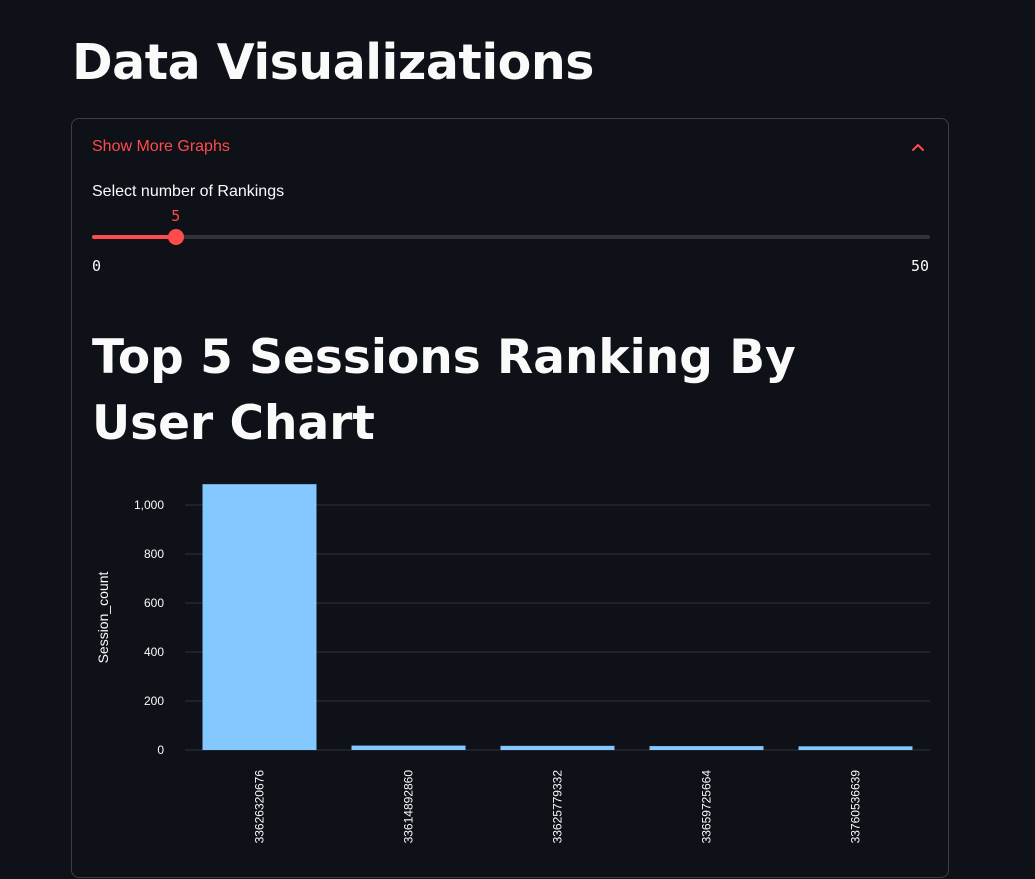  Describe the element at coordinates (409, 807) in the screenshot. I see `x-tick-label: 33614892860` at that location.